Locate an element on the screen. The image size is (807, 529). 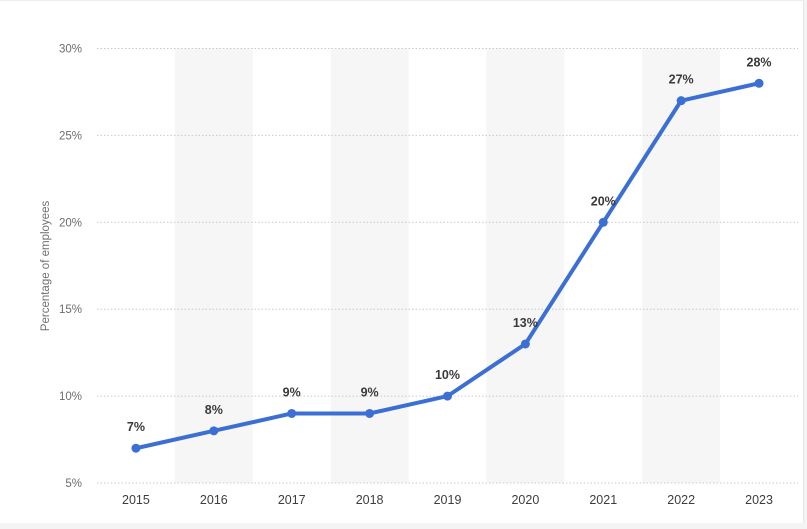
x-tick-label: 2021 is located at coordinates (603, 500).